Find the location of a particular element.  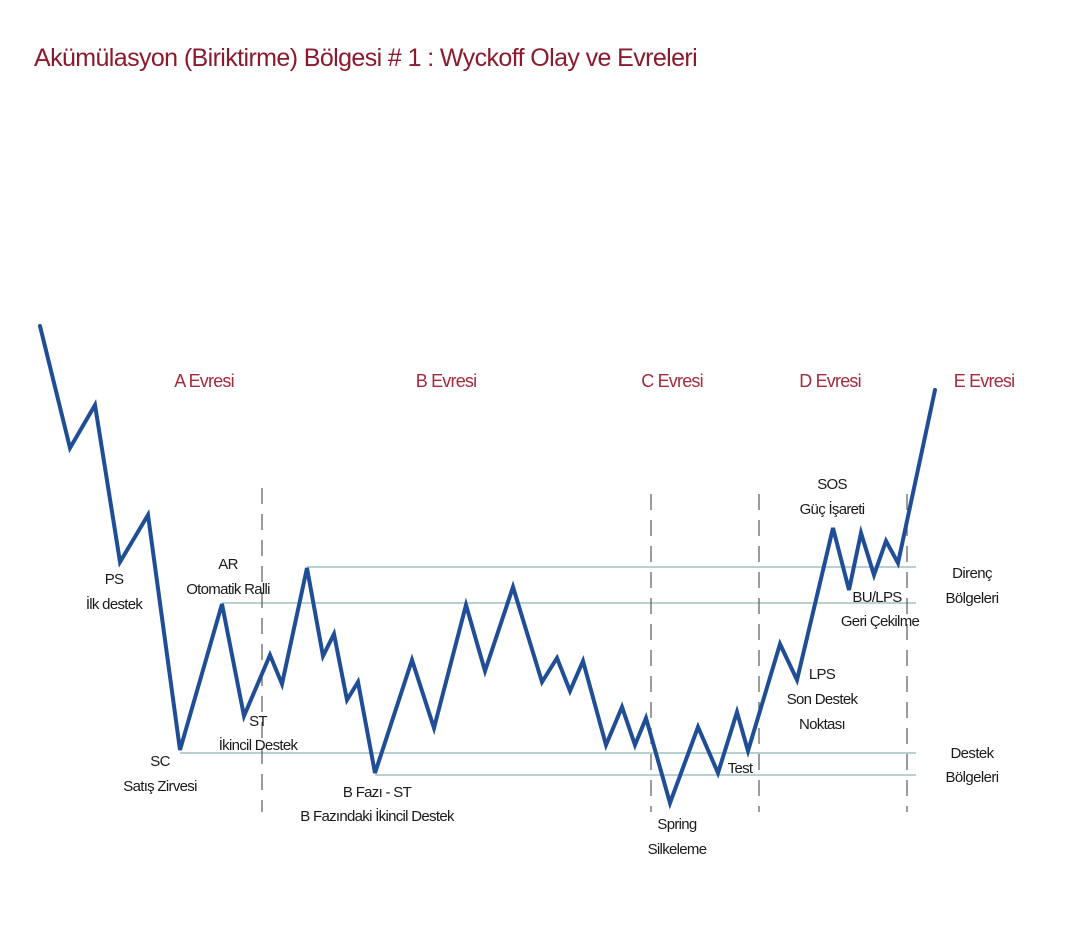

label-sc-code: SC is located at coordinates (160, 761).